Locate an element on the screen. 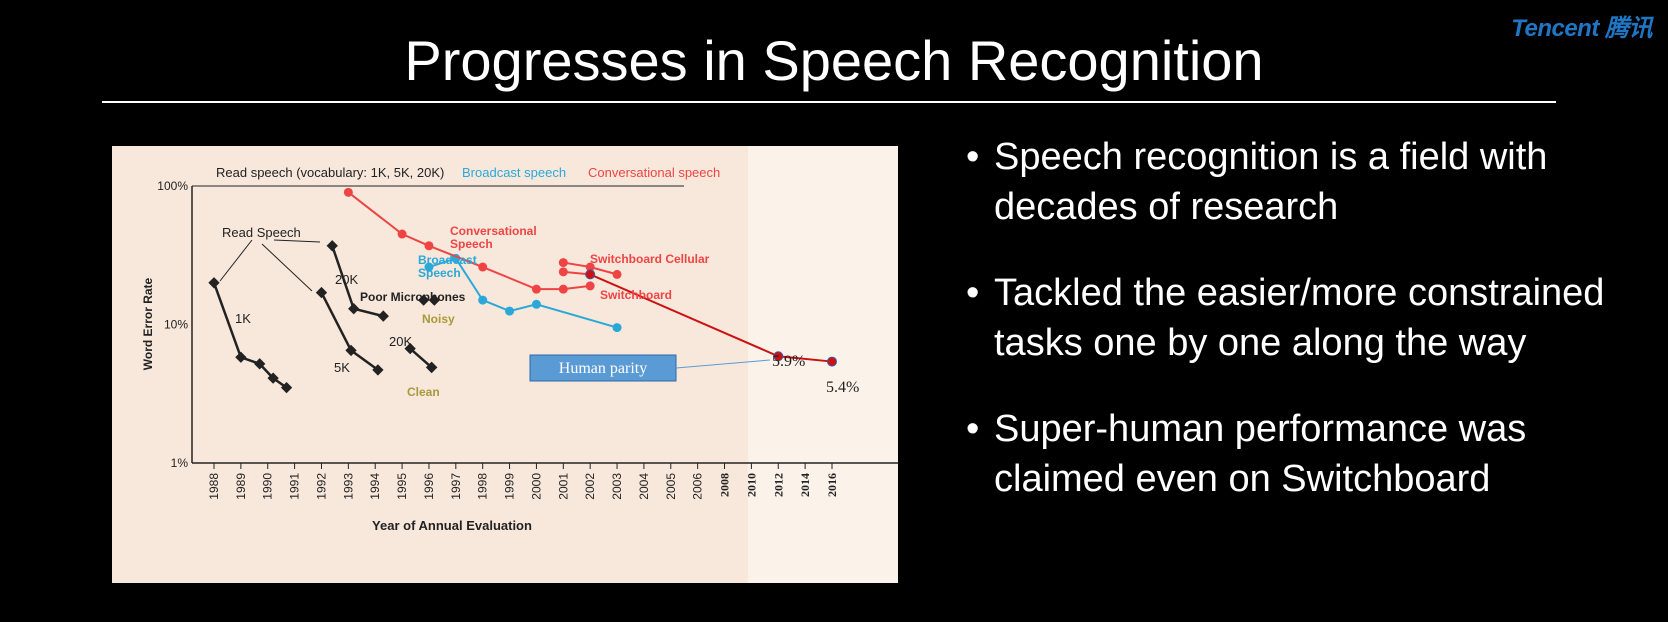 The height and width of the screenshot is (622, 1668). x-tick-label: 1998 is located at coordinates (483, 486).